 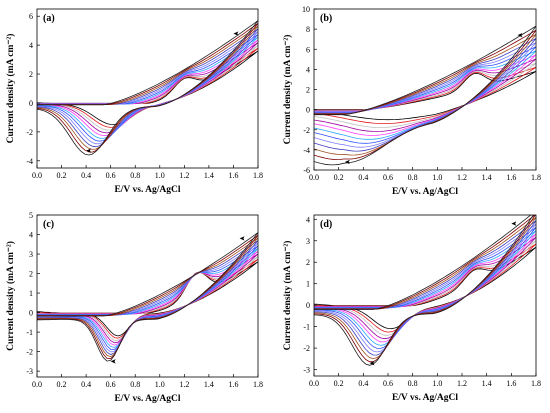 I want to click on panel-label: (a), so click(x=49, y=18).